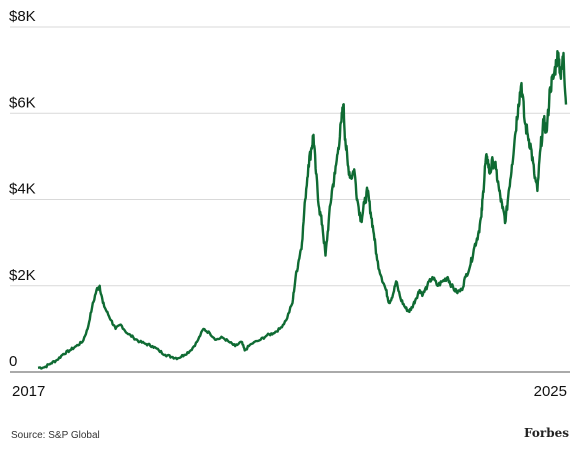 The image size is (582, 469). I want to click on x-tick-label: 2025, so click(550, 391).